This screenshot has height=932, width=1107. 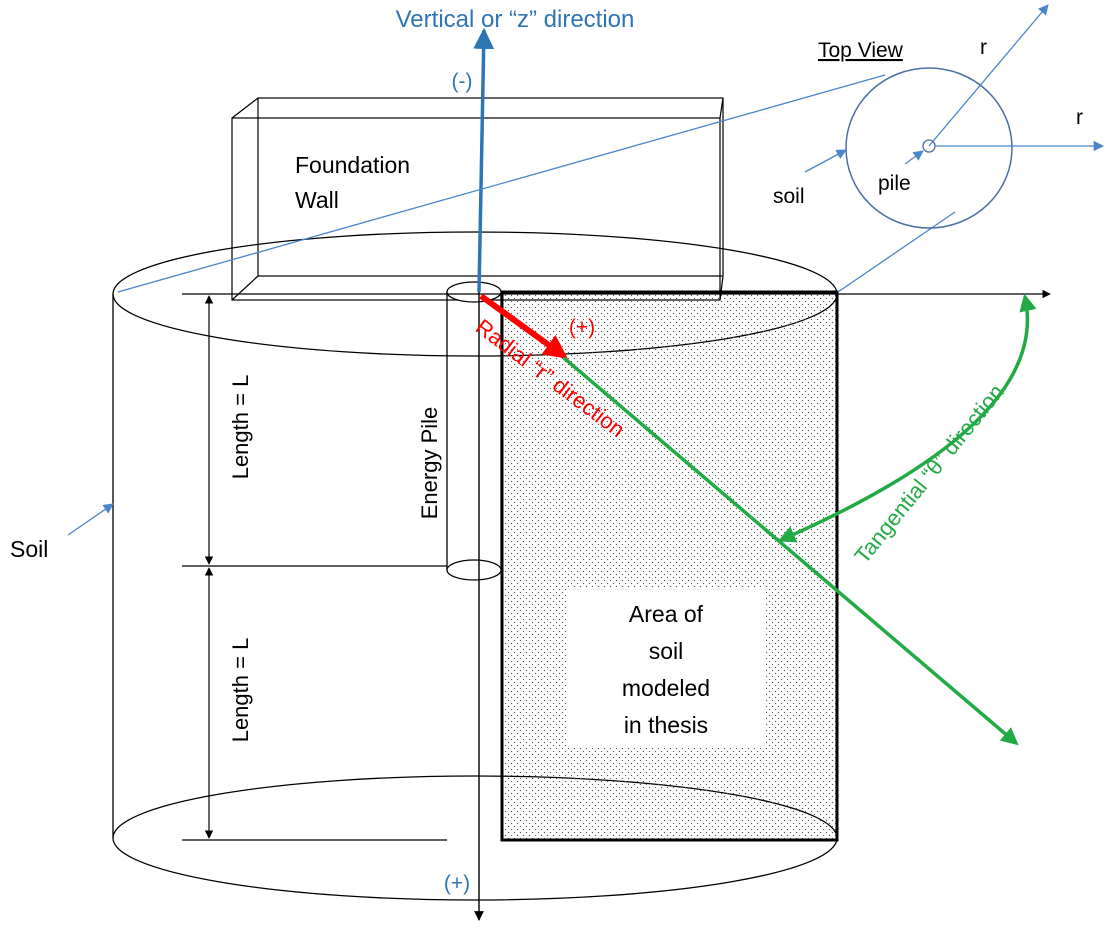 What do you see at coordinates (462, 81) in the screenshot?
I see `minus-sign-label: (-)` at bounding box center [462, 81].